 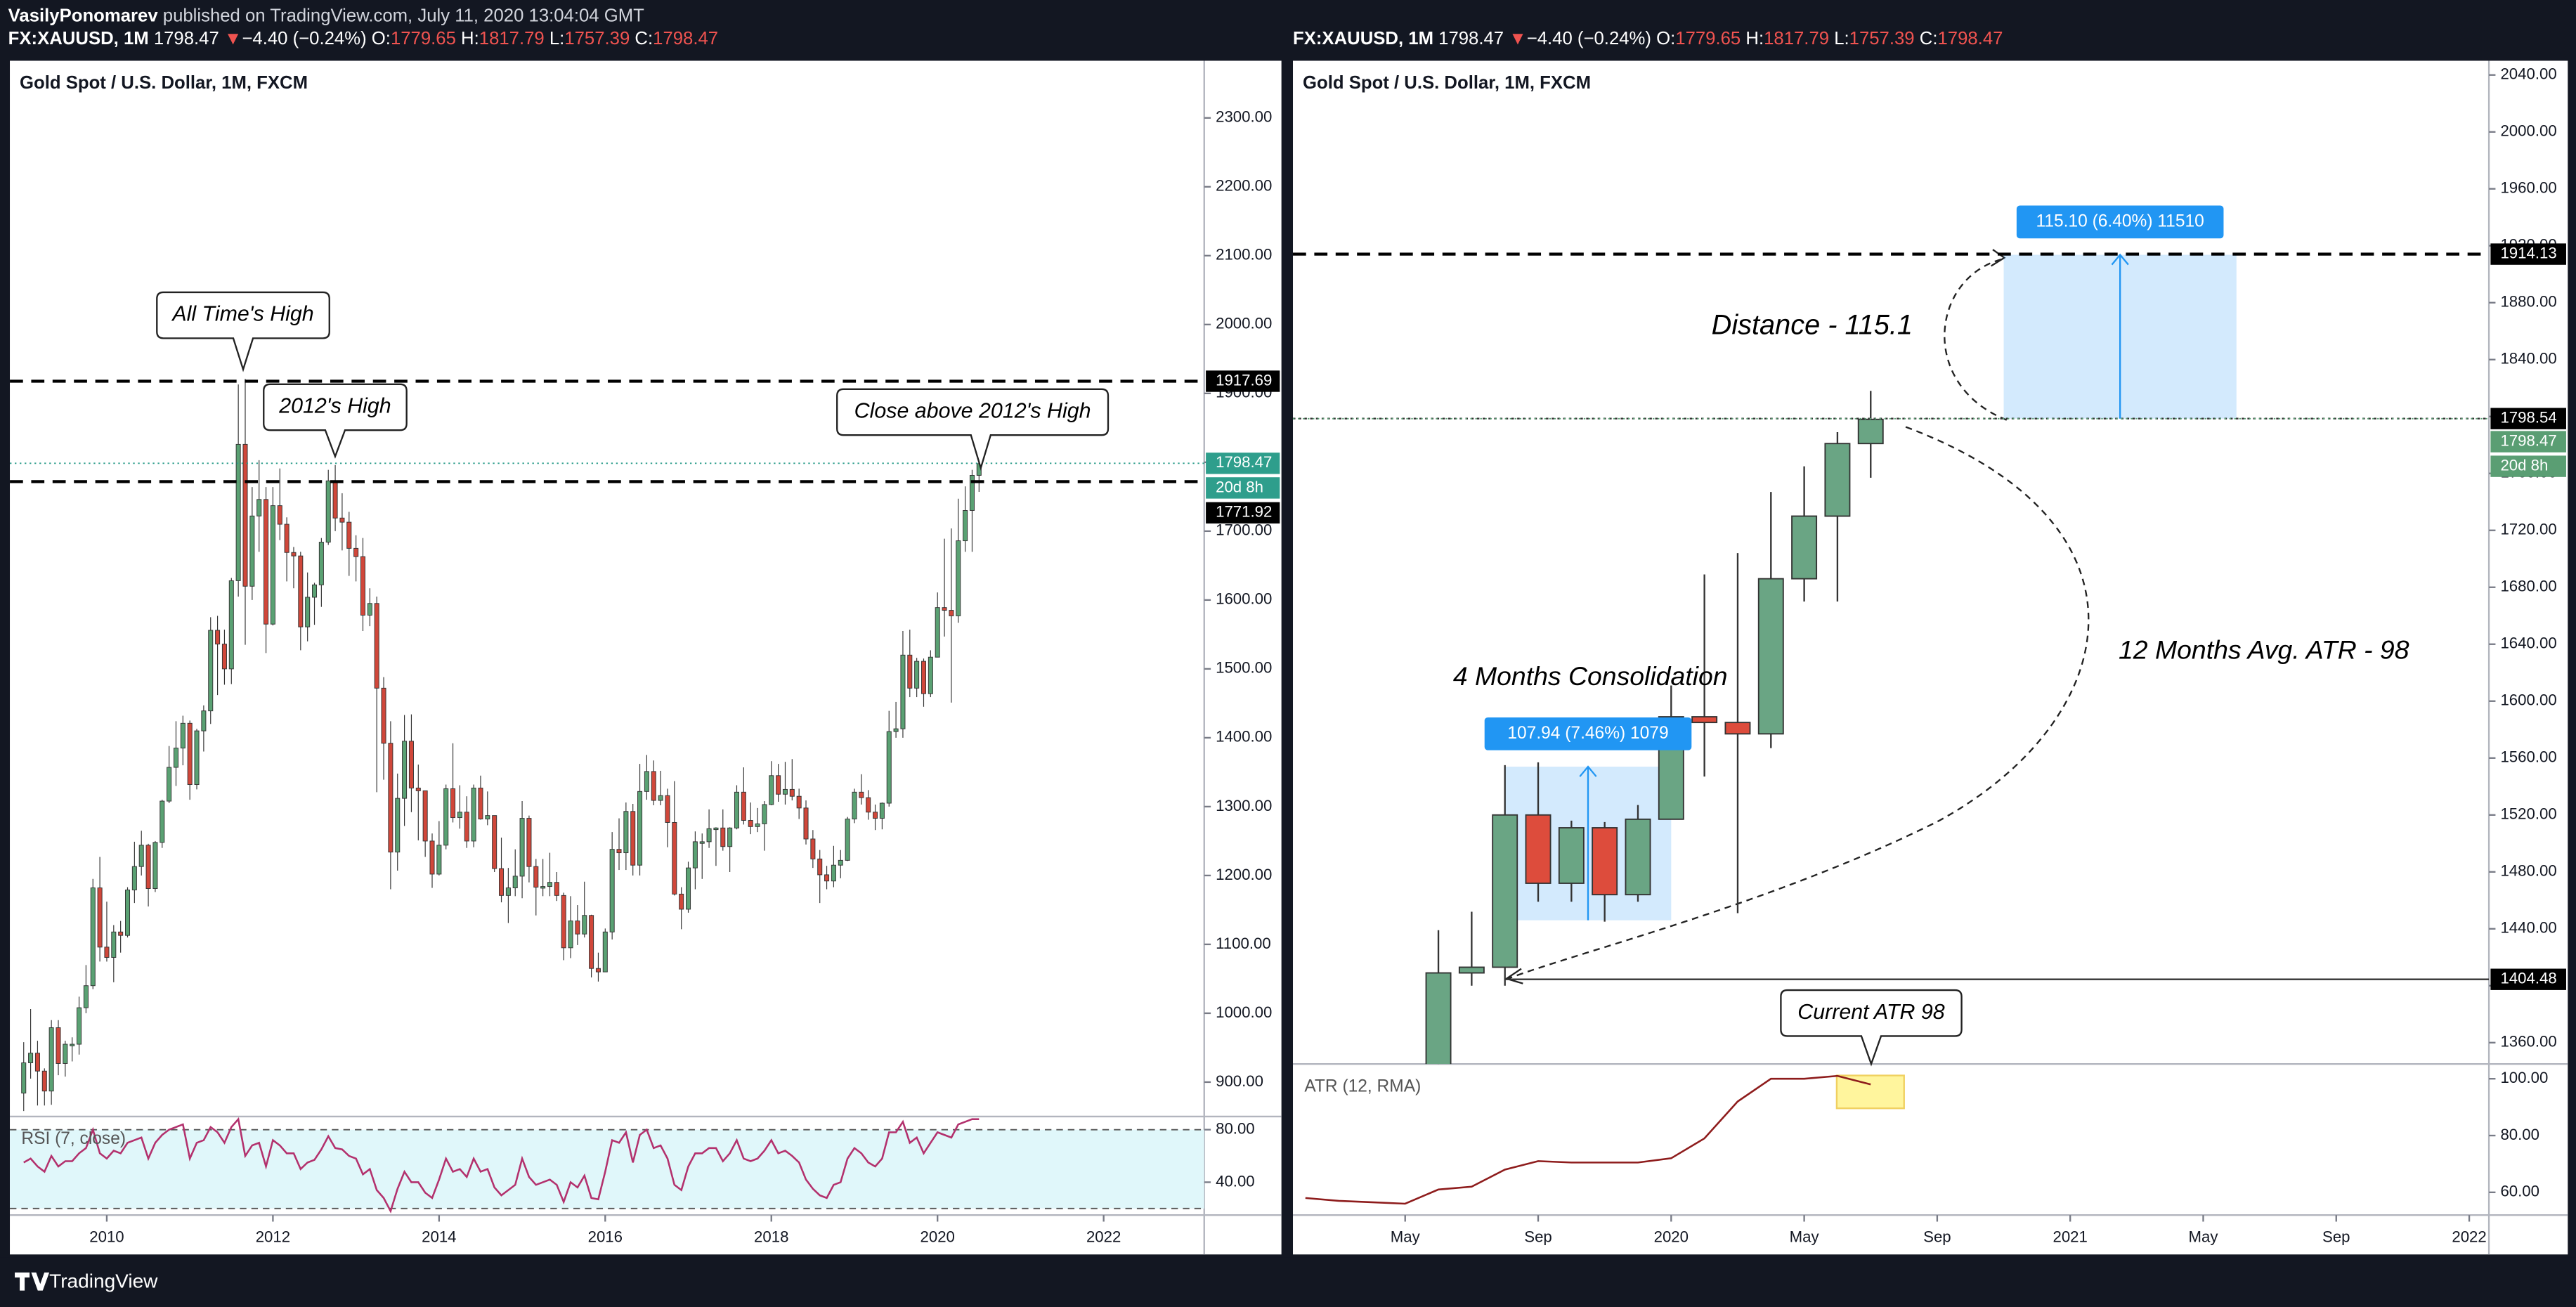 I want to click on x-tick-label: 2021, so click(x=2070, y=1237).